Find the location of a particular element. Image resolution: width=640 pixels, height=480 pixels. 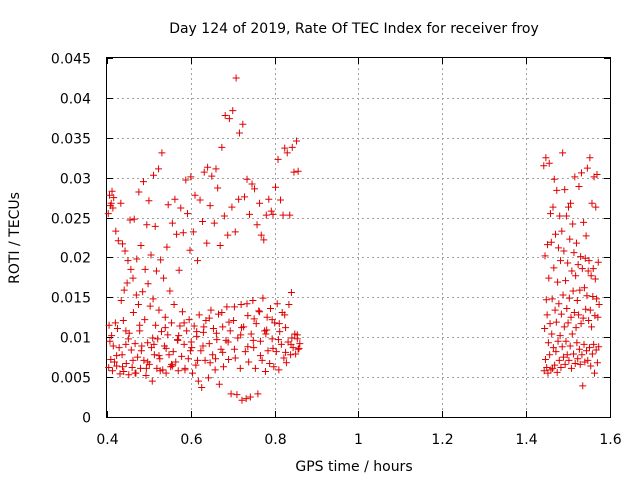

y-tick-label: 0.045 is located at coordinates (71, 60).